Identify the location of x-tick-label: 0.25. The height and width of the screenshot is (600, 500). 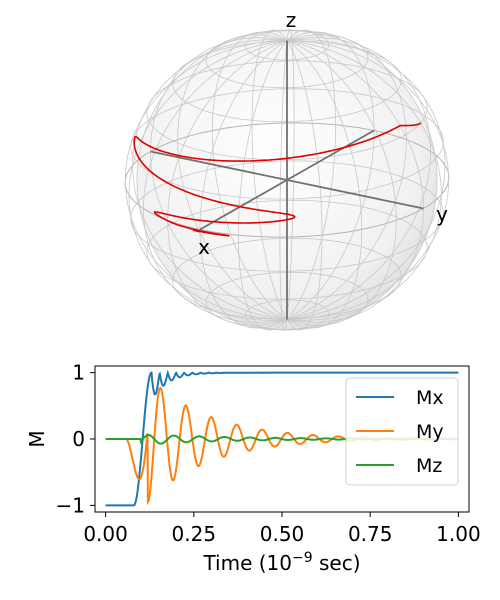
(194, 534).